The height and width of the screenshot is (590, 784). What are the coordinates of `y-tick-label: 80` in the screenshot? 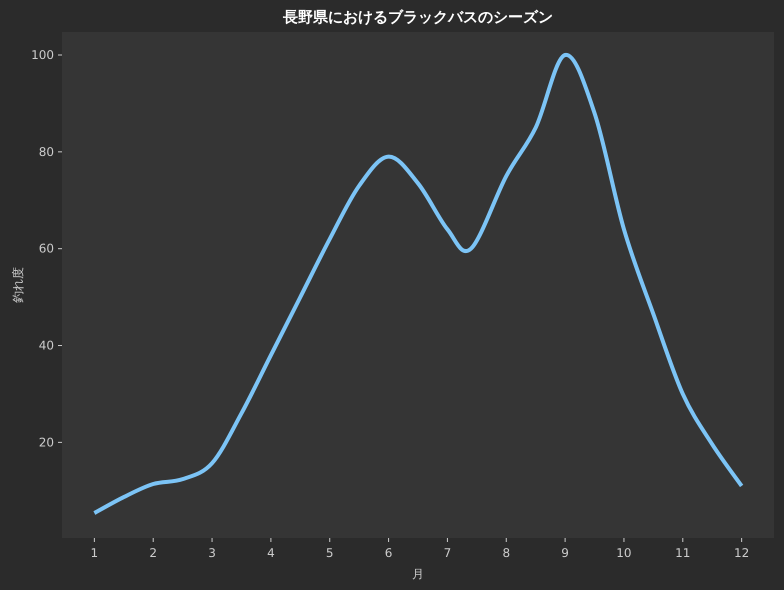 It's located at (46, 151).